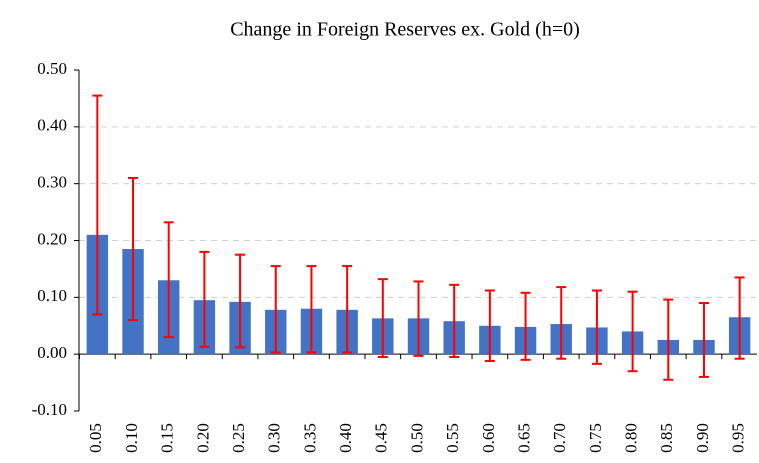 This screenshot has width=759, height=463. I want to click on x-tick-label: 0.70, so click(559, 438).